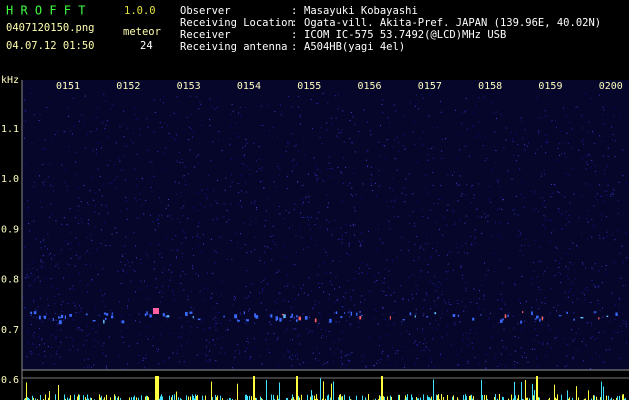 The width and height of the screenshot is (629, 400). I want to click on time-label: 0200, so click(611, 86).